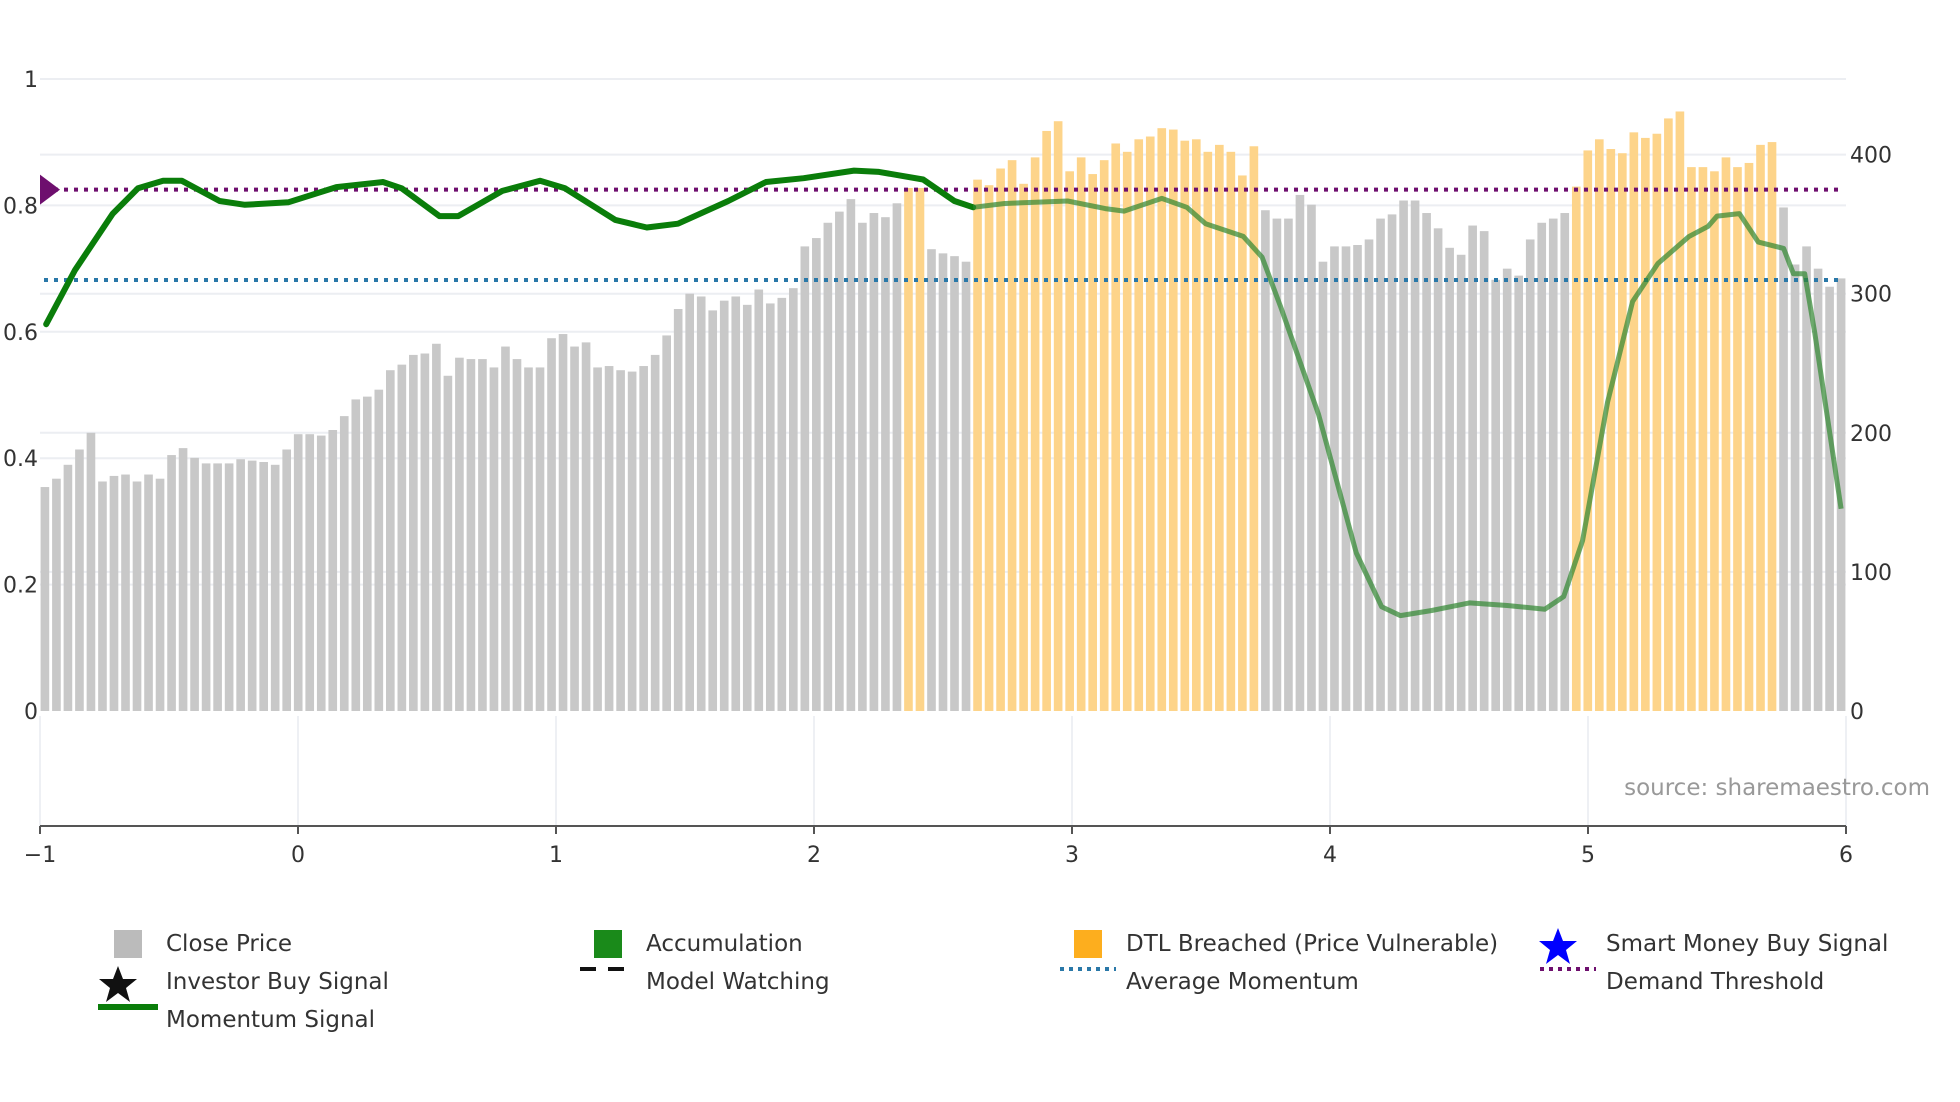 Image resolution: width=1960 pixels, height=1102 pixels. Describe the element at coordinates (50, 189) in the screenshot. I see `demand-threshold-marker` at that location.